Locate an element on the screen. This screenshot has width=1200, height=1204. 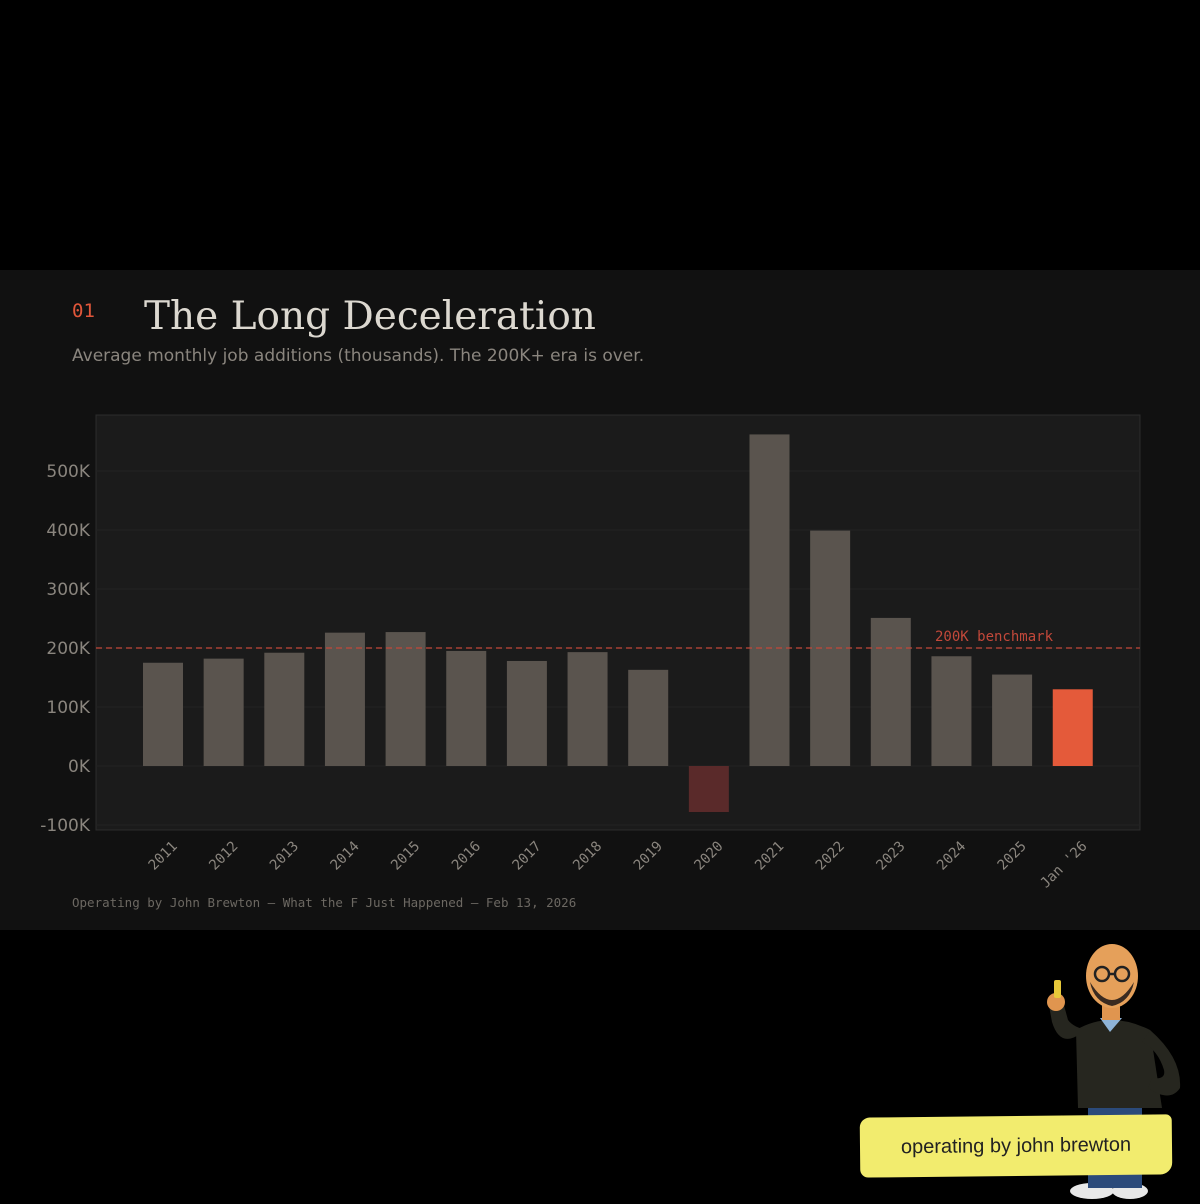
x-tick-label: 2012 is located at coordinates (223, 855).